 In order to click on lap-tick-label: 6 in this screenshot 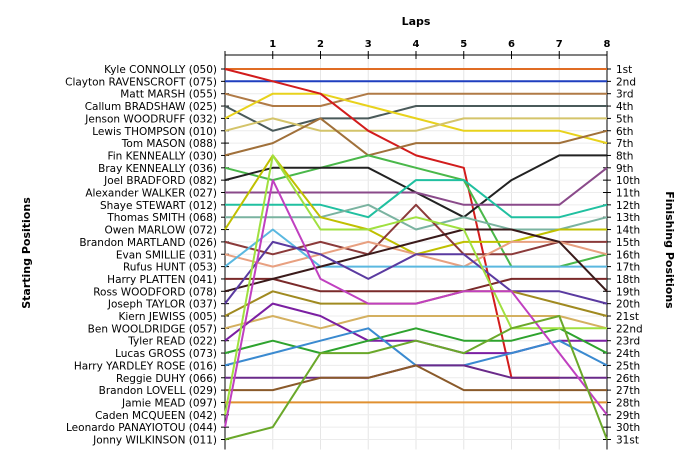, I will do `click(511, 44)`.